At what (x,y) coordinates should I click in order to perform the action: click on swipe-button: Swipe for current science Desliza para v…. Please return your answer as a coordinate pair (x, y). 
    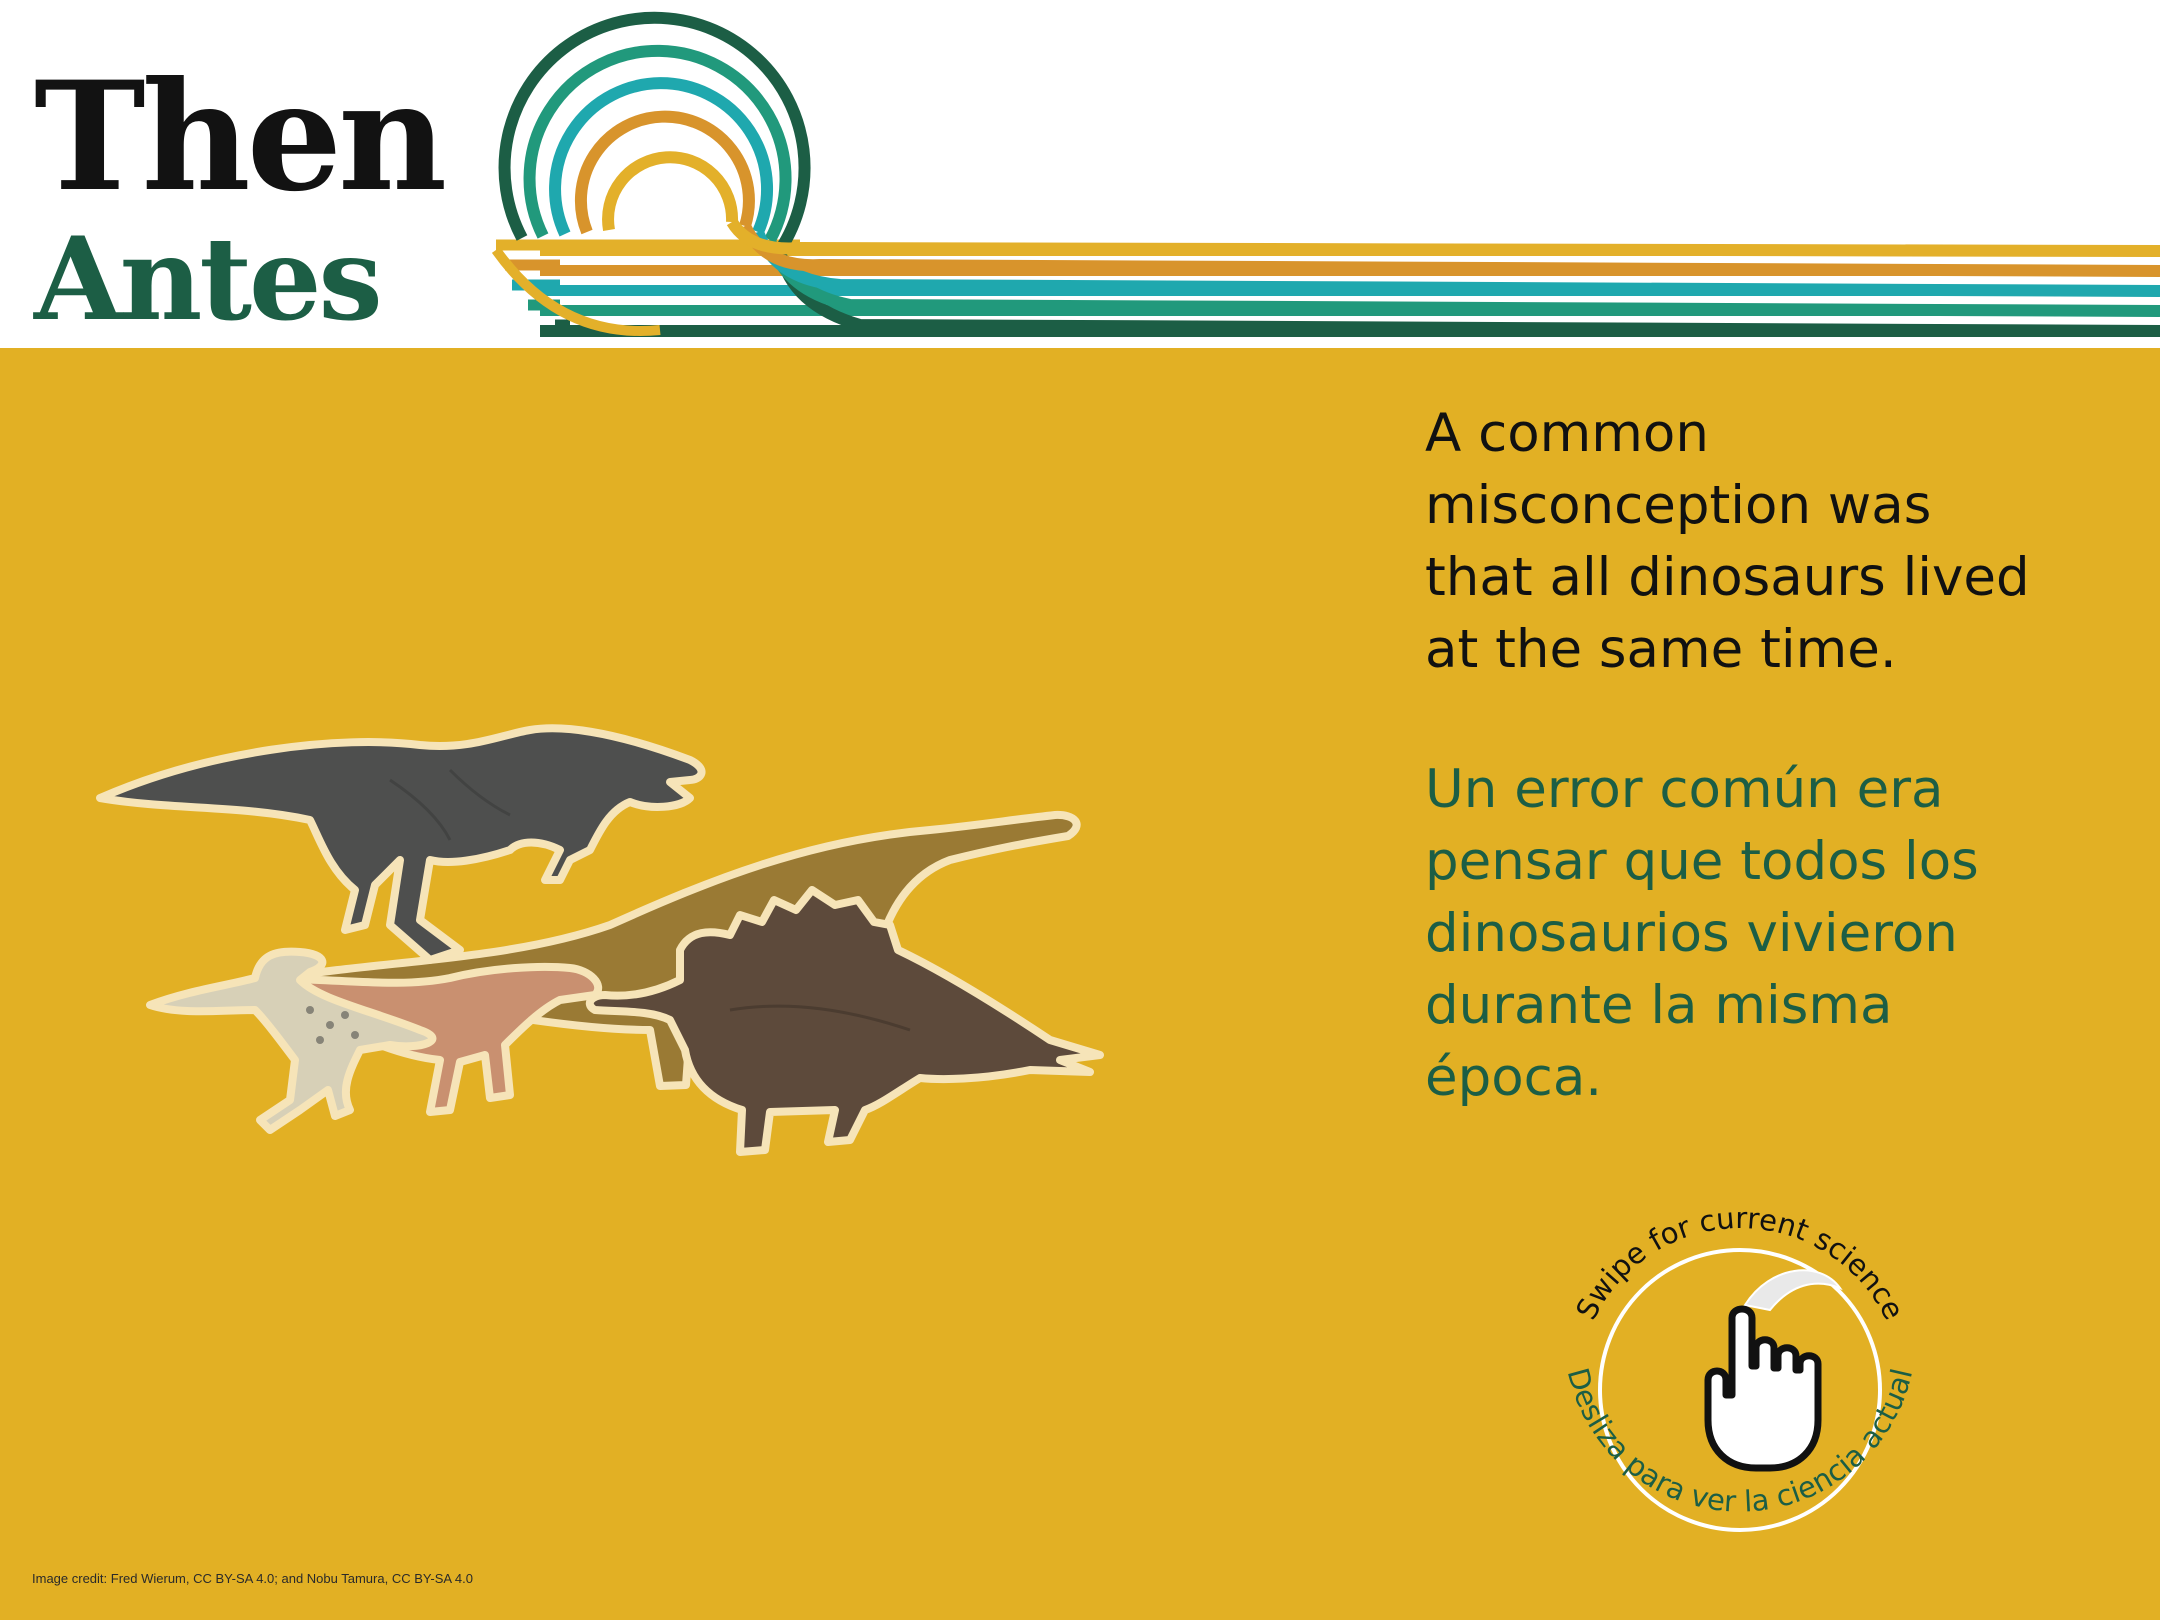
    Looking at the image, I should click on (1740, 1390).